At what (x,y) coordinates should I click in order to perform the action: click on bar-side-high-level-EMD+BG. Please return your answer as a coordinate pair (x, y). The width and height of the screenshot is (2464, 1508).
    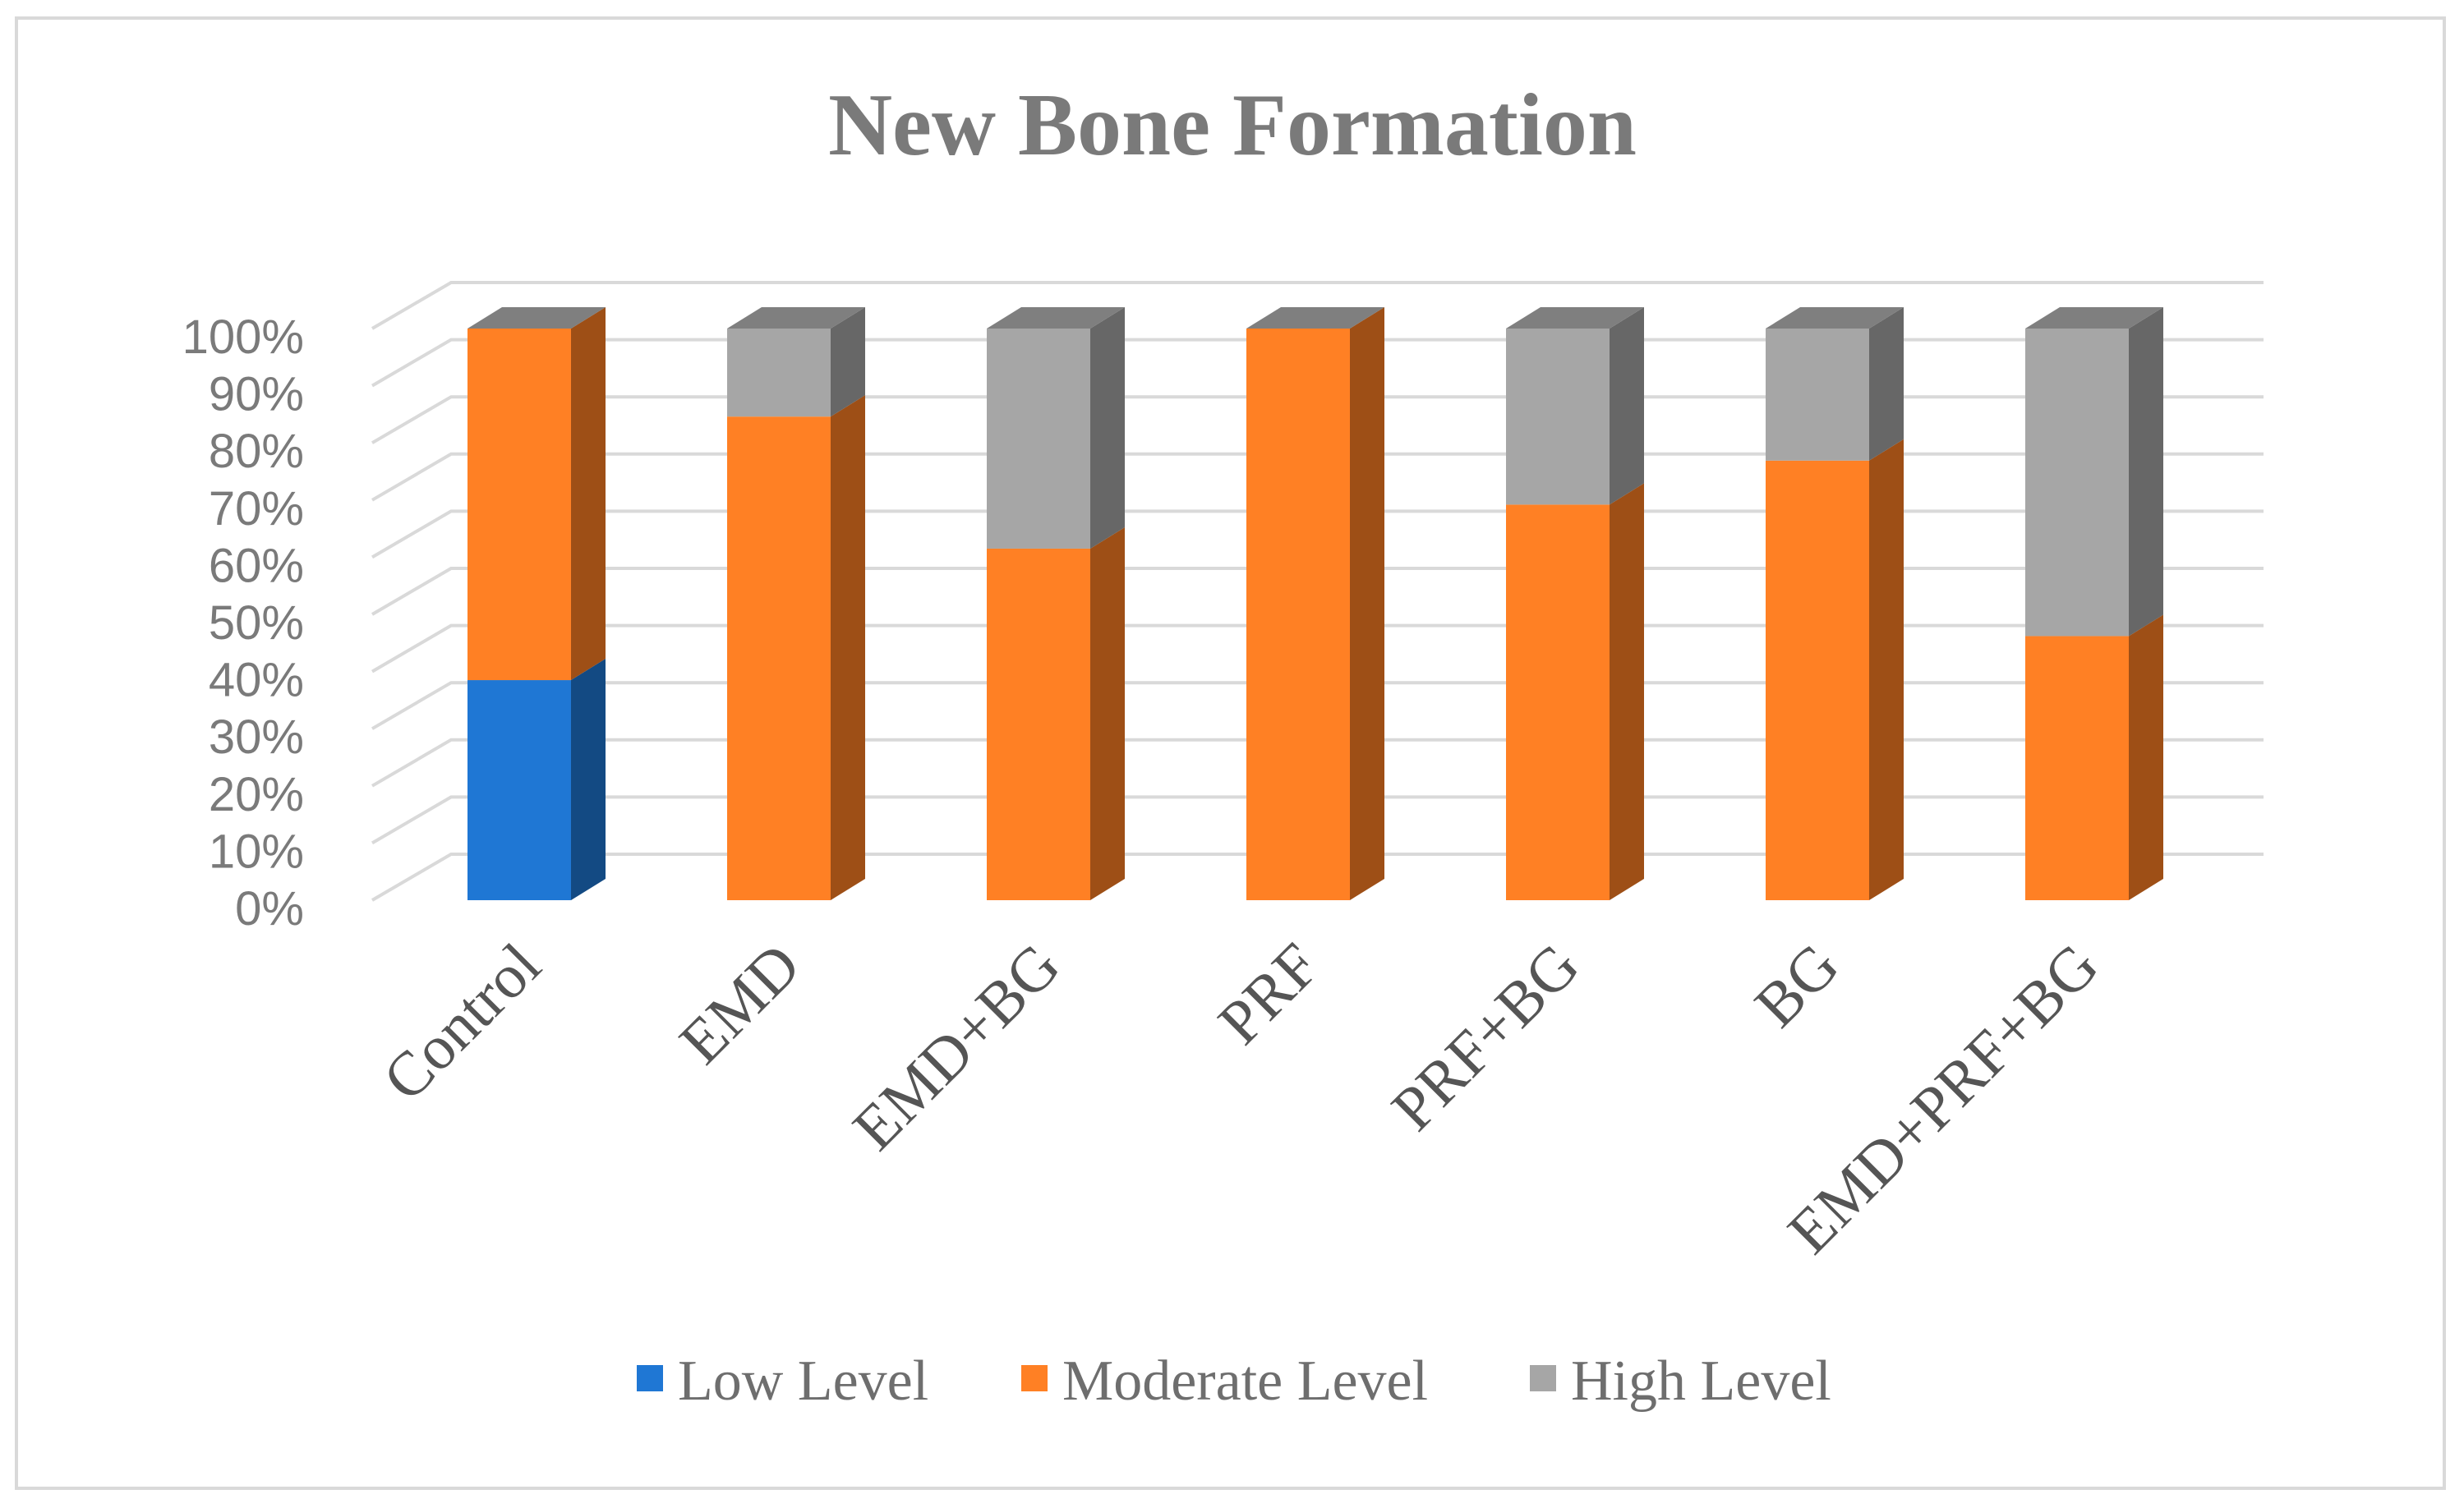
    Looking at the image, I should click on (1107, 428).